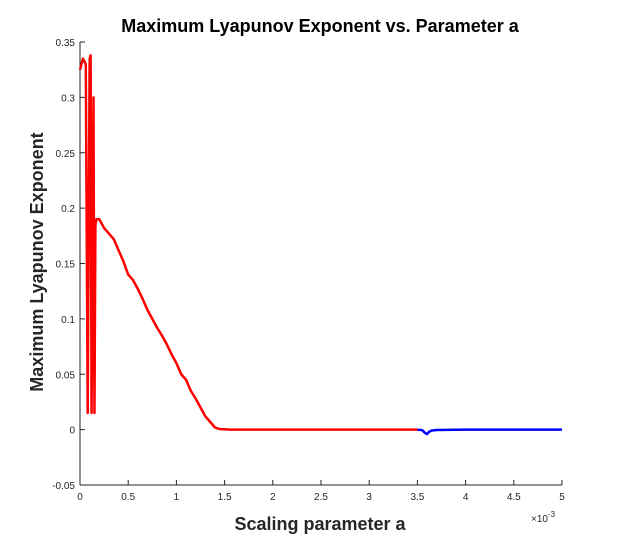 The image size is (621, 545). What do you see at coordinates (539, 519) in the screenshot?
I see `x-axis-exponent-base: ×10` at bounding box center [539, 519].